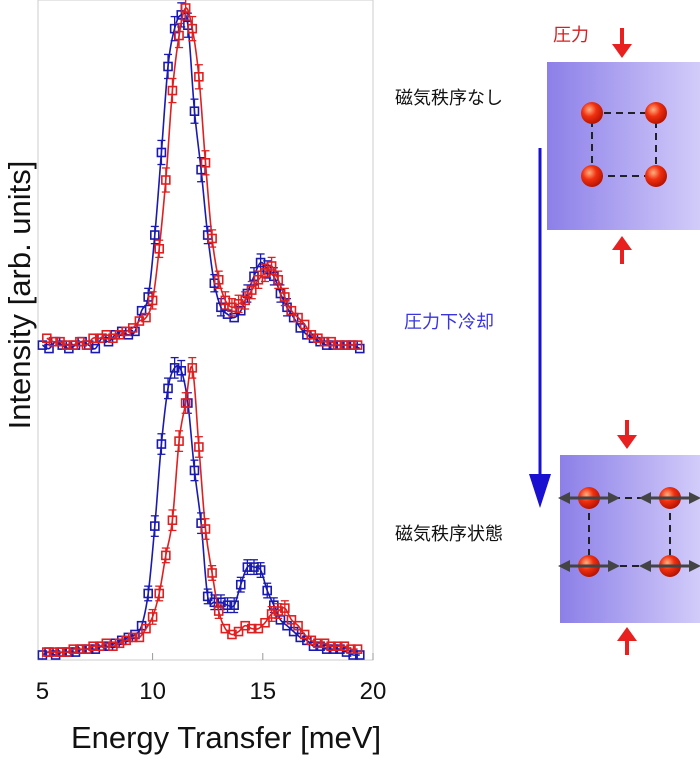  What do you see at coordinates (19, 295) in the screenshot?
I see `y-axis-title: Intensity [arb. units]` at bounding box center [19, 295].